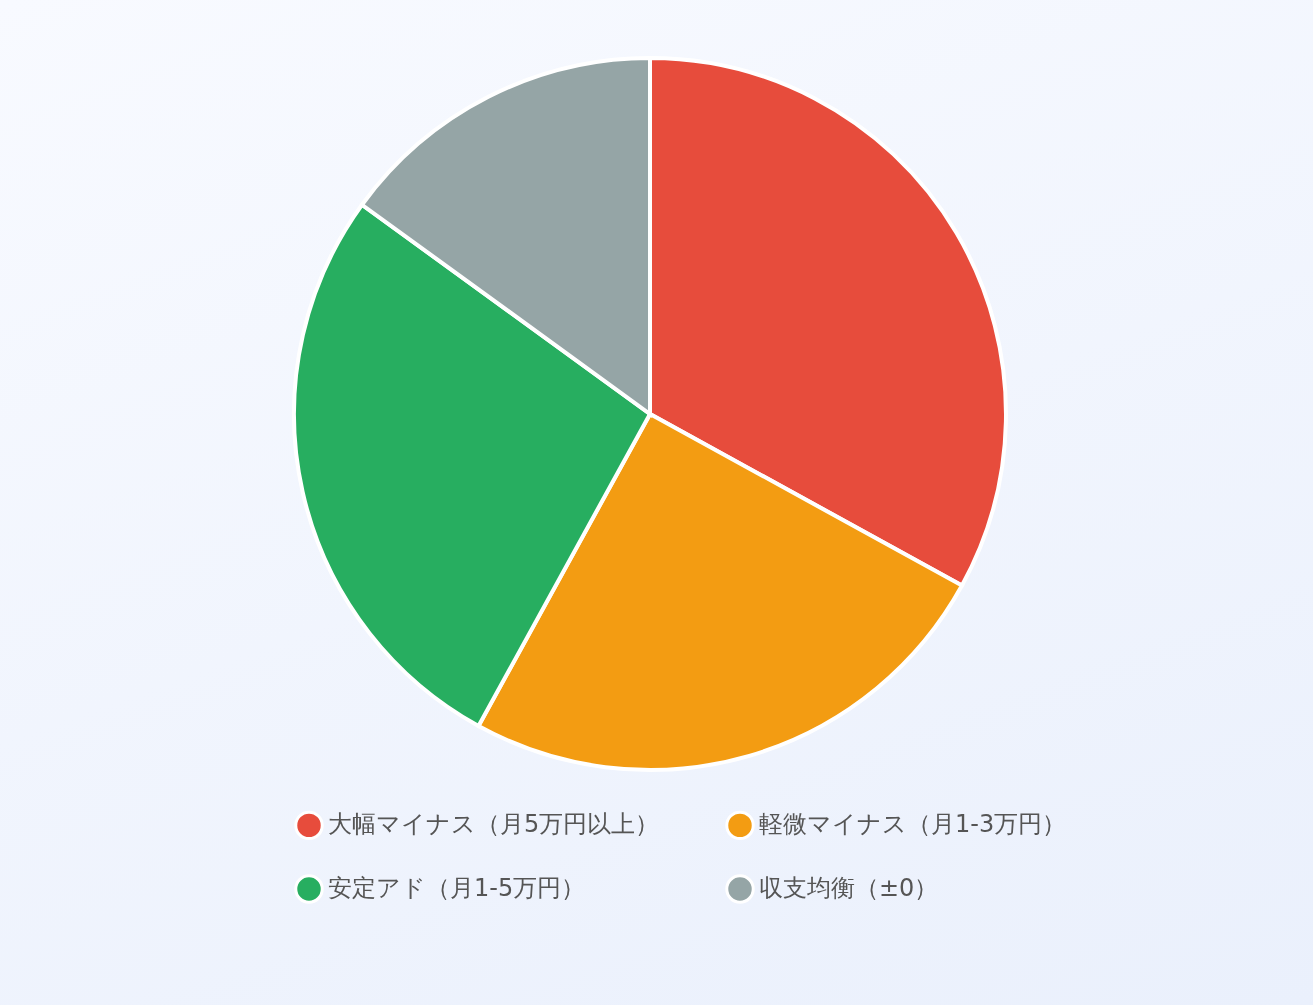 The height and width of the screenshot is (1005, 1313). What do you see at coordinates (494, 824) in the screenshot?
I see `legend-label: 大幅マイナス（月5万円以上）` at bounding box center [494, 824].